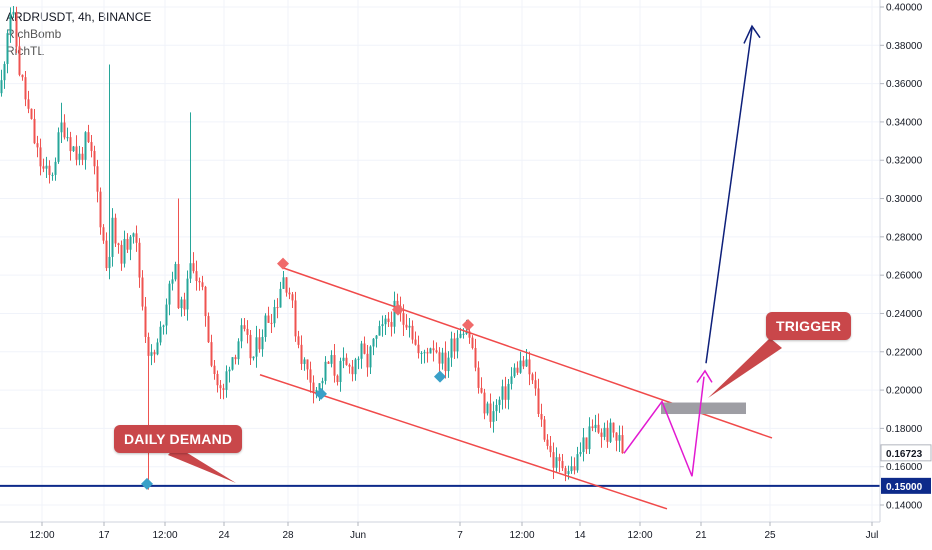  What do you see at coordinates (398, 309) in the screenshot?
I see `pivot-high-marker` at bounding box center [398, 309].